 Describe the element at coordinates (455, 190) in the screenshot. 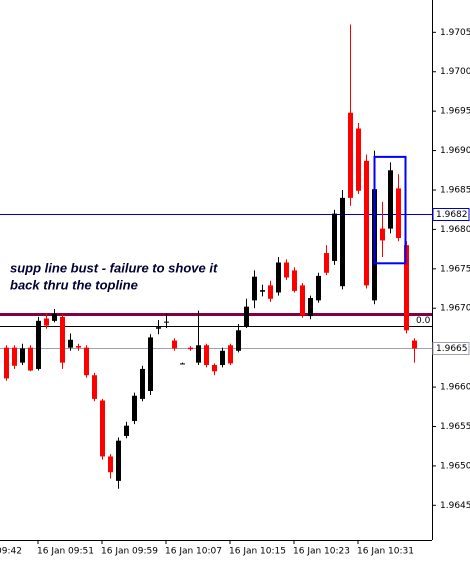

I see `y-tick-label: 1.9685` at that location.